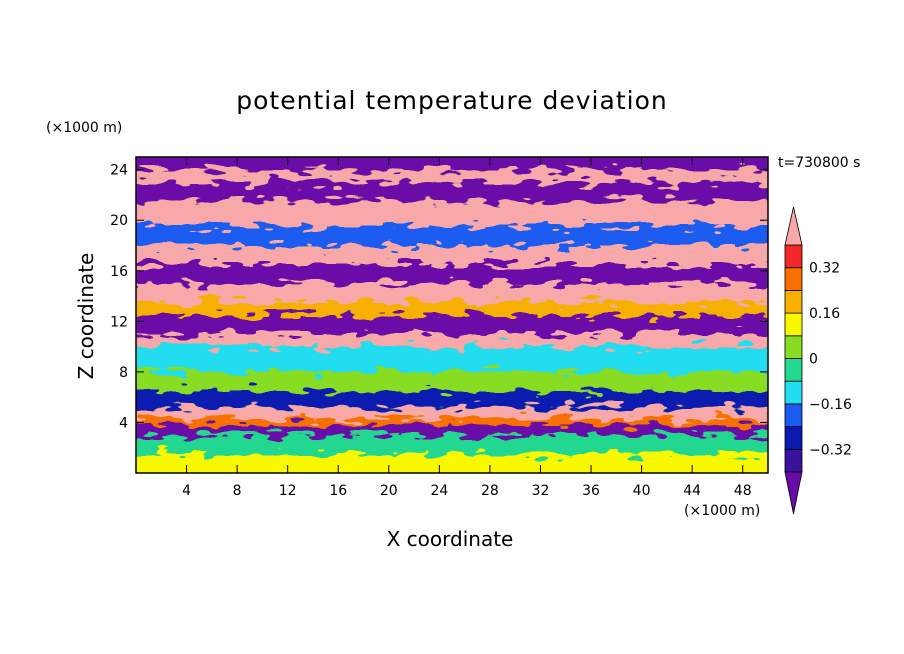 The image size is (904, 654). I want to click on x-tick-label: 12, so click(288, 491).